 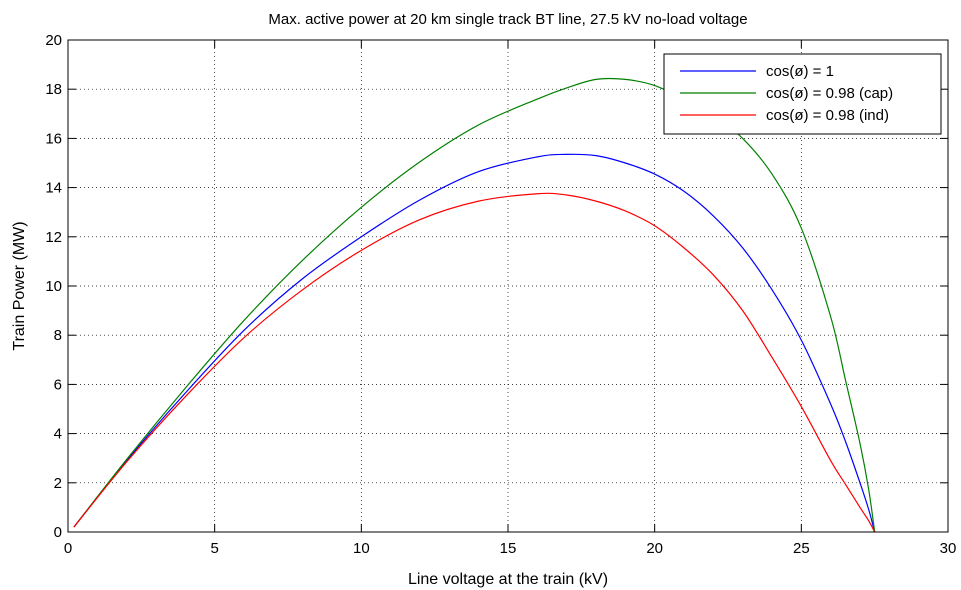 What do you see at coordinates (58, 483) in the screenshot?
I see `y-tick-label: 2` at bounding box center [58, 483].